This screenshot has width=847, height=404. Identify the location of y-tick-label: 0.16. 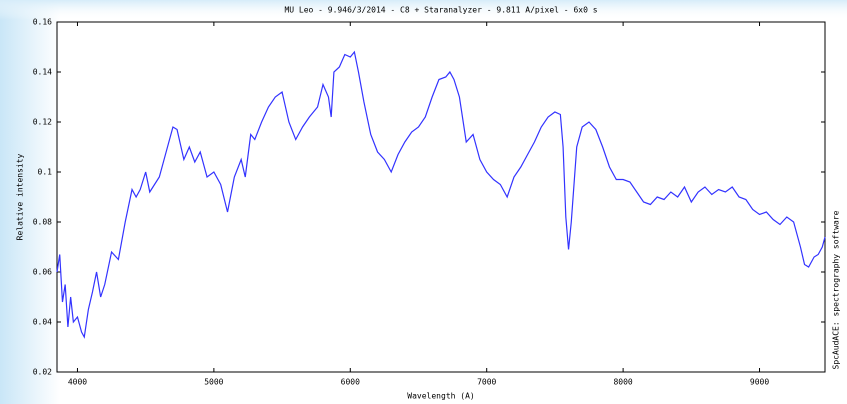
(42, 22).